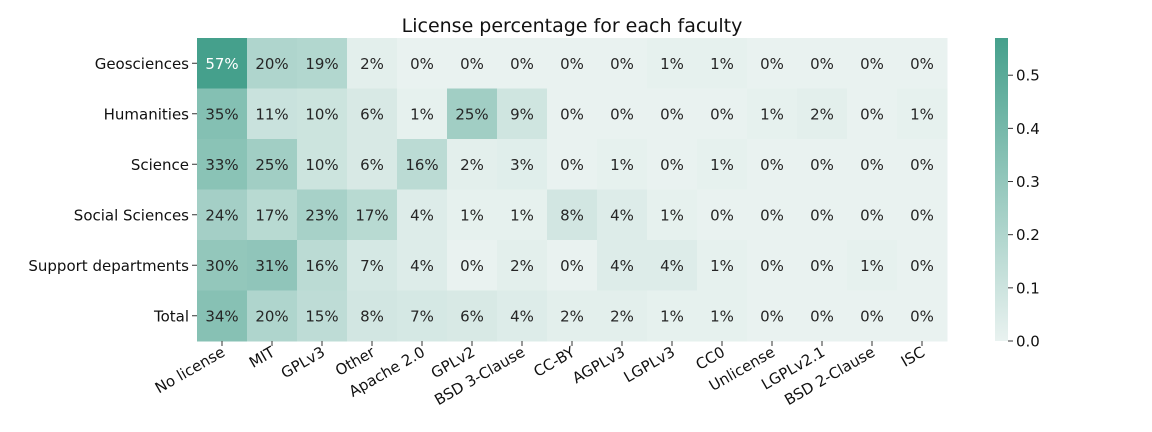 The width and height of the screenshot is (1152, 432). Describe the element at coordinates (321, 114) in the screenshot. I see `cell-label: 10%` at that location.